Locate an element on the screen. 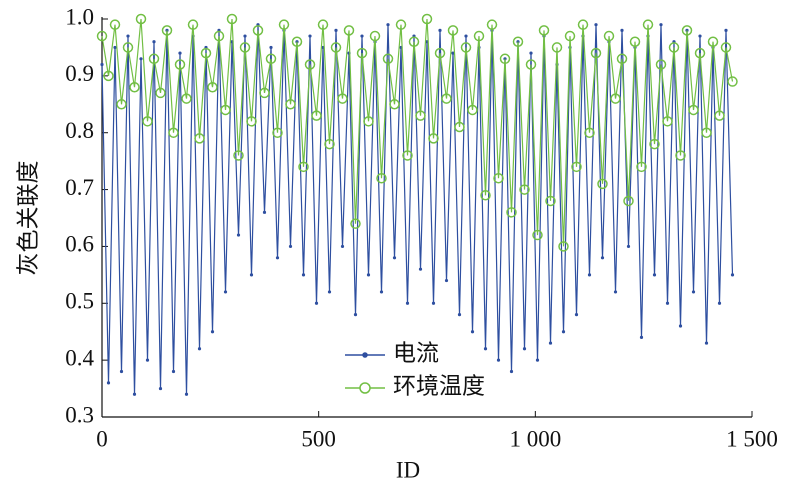  y-tick-label: 0.7 is located at coordinates (79, 187).